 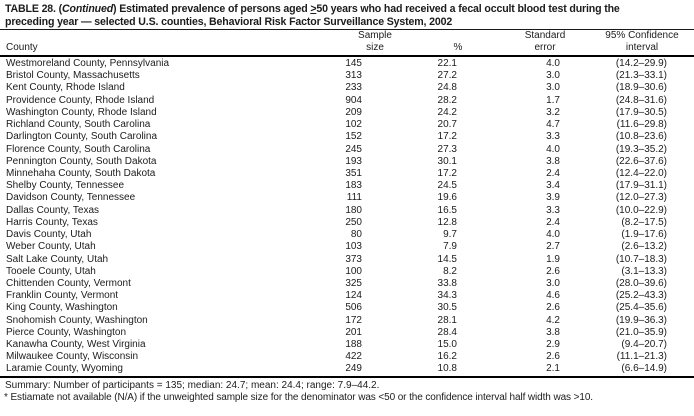 What do you see at coordinates (353, 345) in the screenshot?
I see `sample-size-cell: 188` at bounding box center [353, 345].